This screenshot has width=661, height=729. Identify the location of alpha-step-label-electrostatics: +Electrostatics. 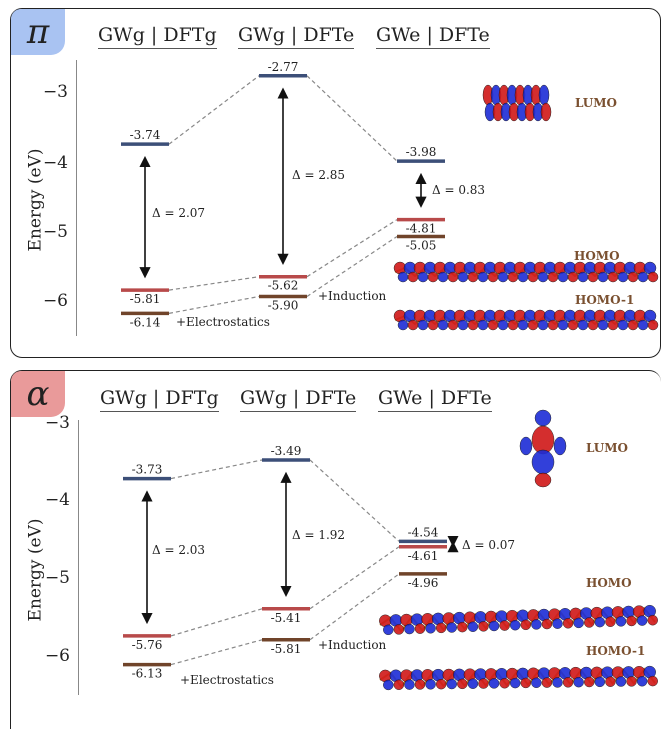
(227, 680).